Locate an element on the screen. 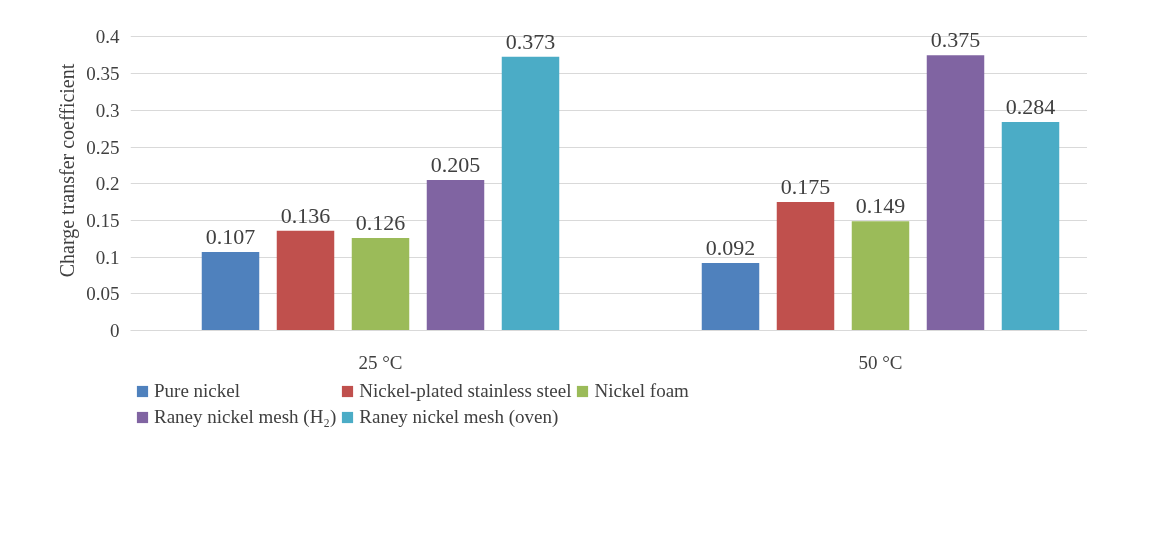  data-label: 0.149 is located at coordinates (880, 206).